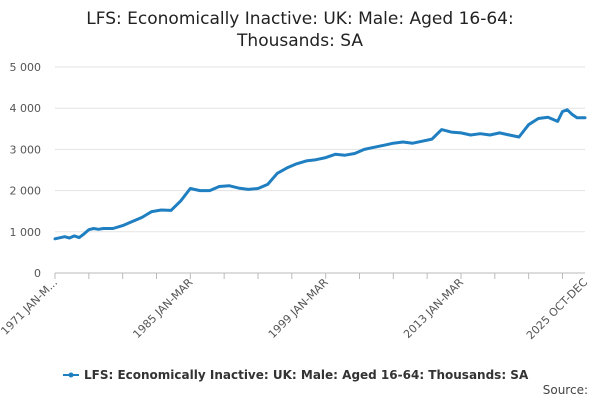 This screenshot has height=400, width=600. I want to click on y-tick-label: 3 000, so click(26, 149).